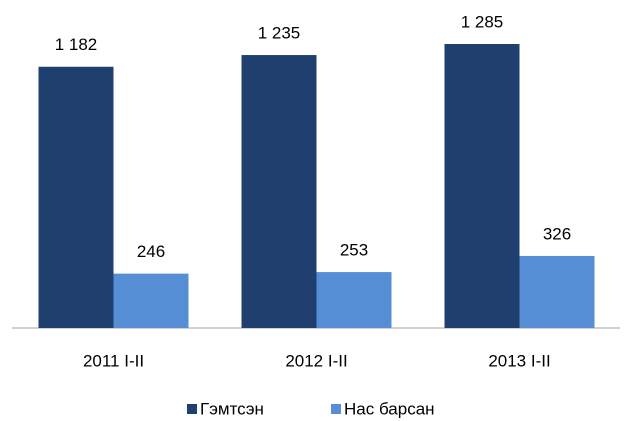  What do you see at coordinates (389, 408) in the screenshot?
I see `legend-label: Нас барсан` at bounding box center [389, 408].